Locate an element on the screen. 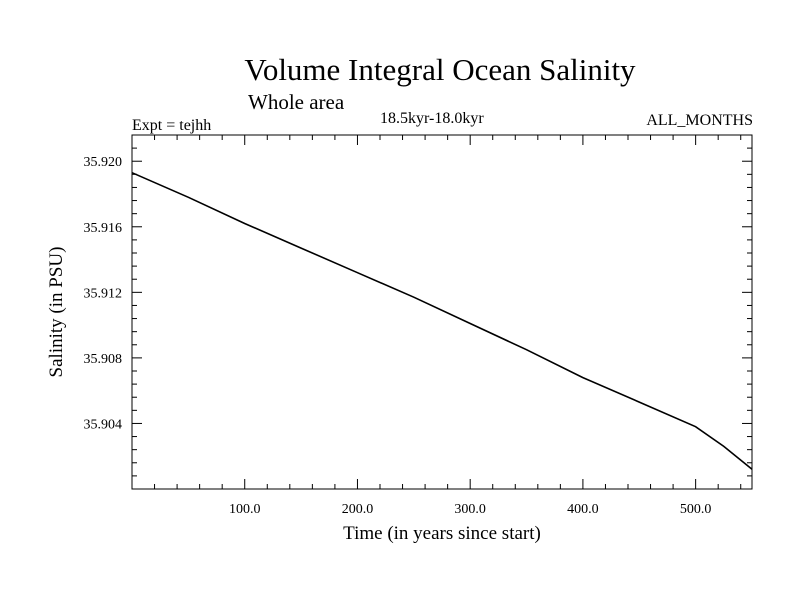  y-tick-label: 35.912 is located at coordinates (103, 293).